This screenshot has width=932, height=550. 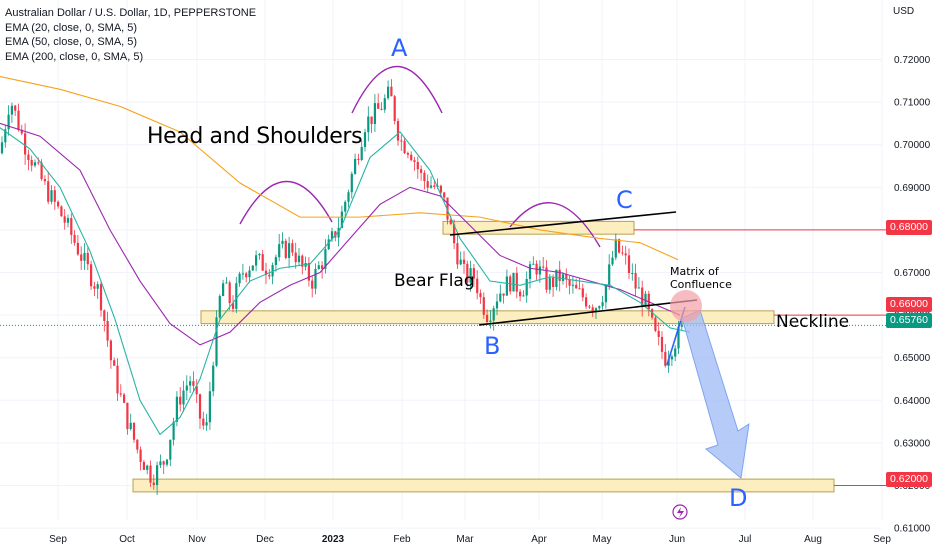 I want to click on x-axis: Sep Oct Nov Dec 2023 Feb Mar Apr May Jun Jul Aug Sep, so click(x=470, y=539).